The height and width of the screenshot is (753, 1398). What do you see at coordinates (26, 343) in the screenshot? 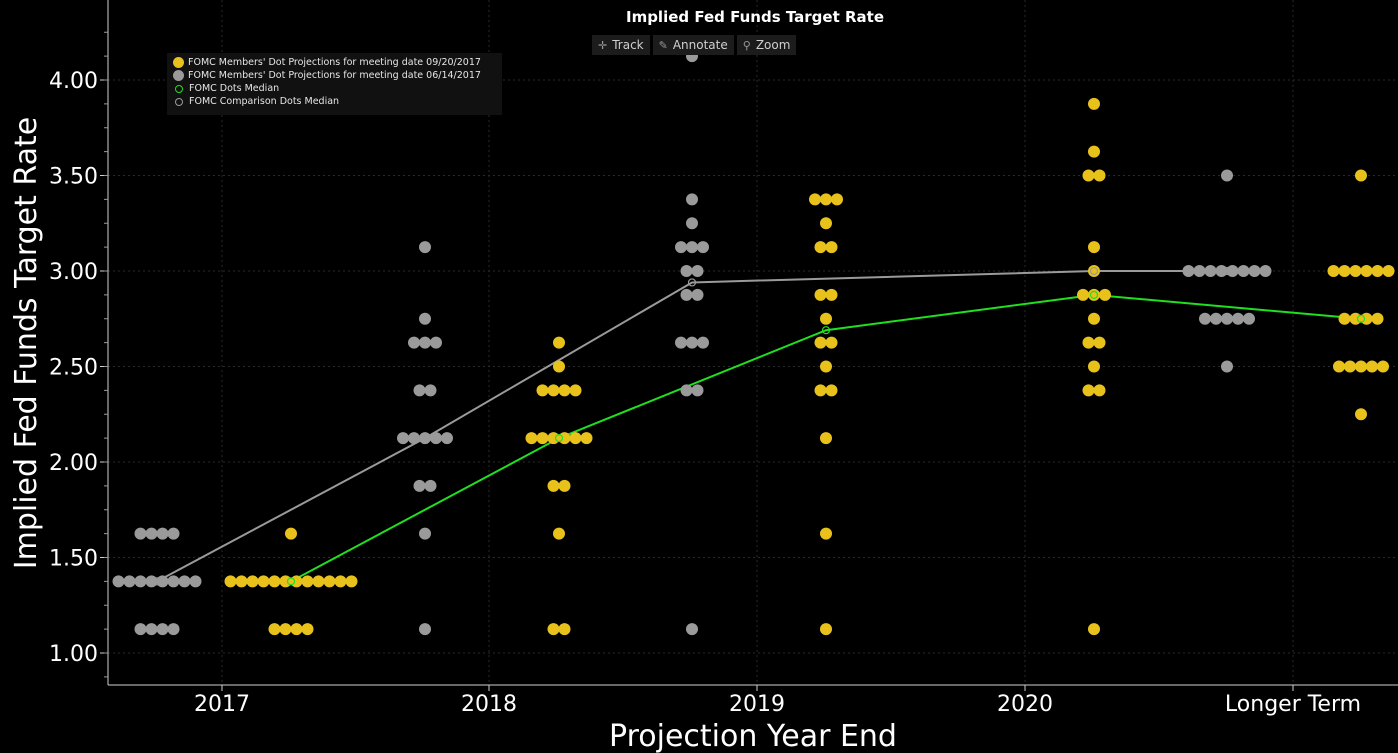
I see `y-axis-label: Implied Fed Funds Target Rate` at bounding box center [26, 343].